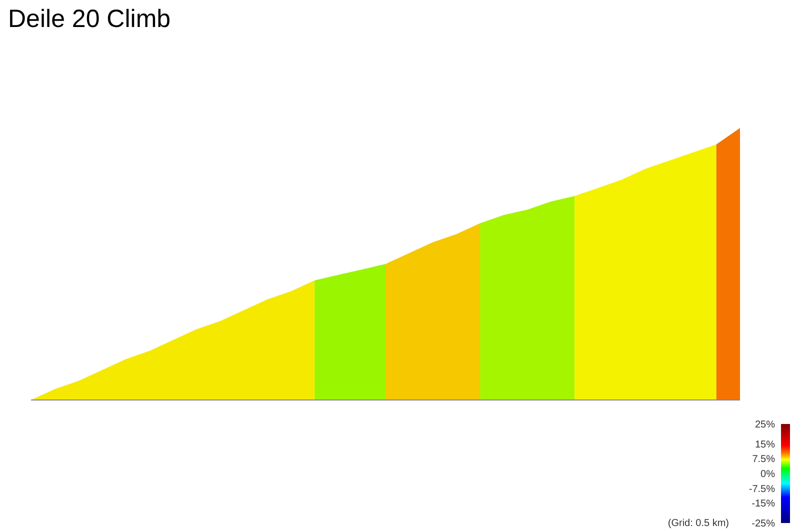 The height and width of the screenshot is (531, 792). I want to click on color-bar-label: -15%, so click(764, 504).